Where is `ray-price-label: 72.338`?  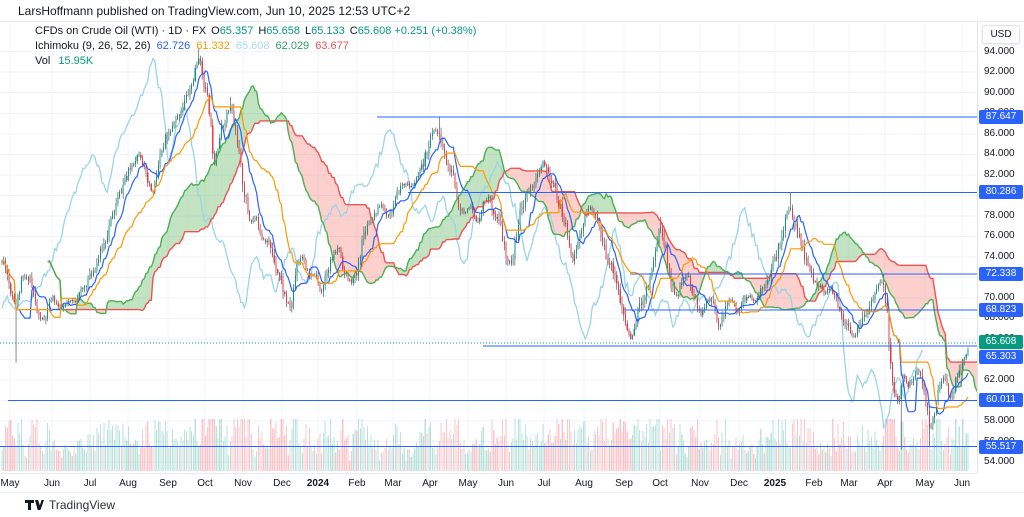 ray-price-label: 72.338 is located at coordinates (1001, 274).